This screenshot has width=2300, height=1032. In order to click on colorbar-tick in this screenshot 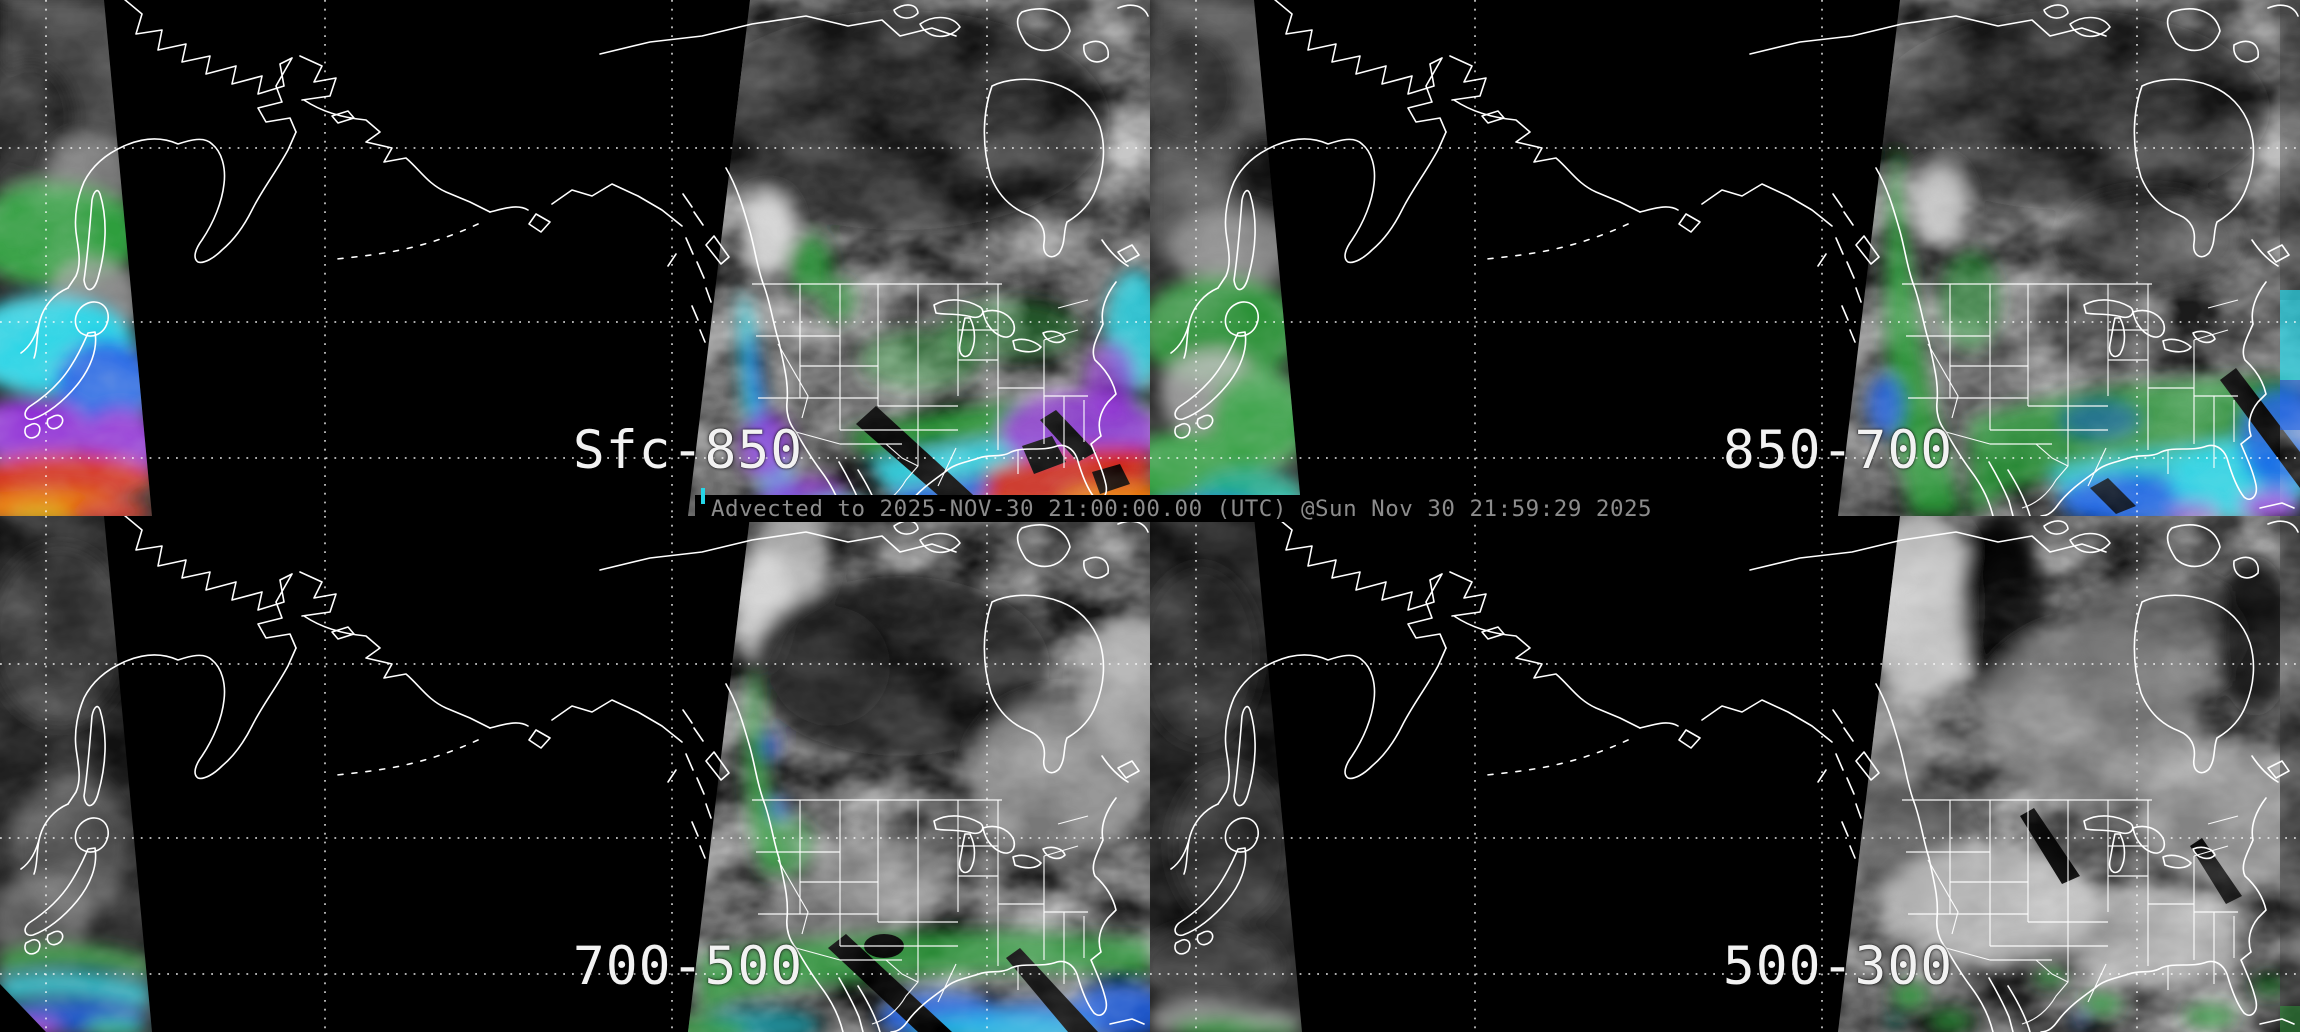, I will do `click(703, 496)`.